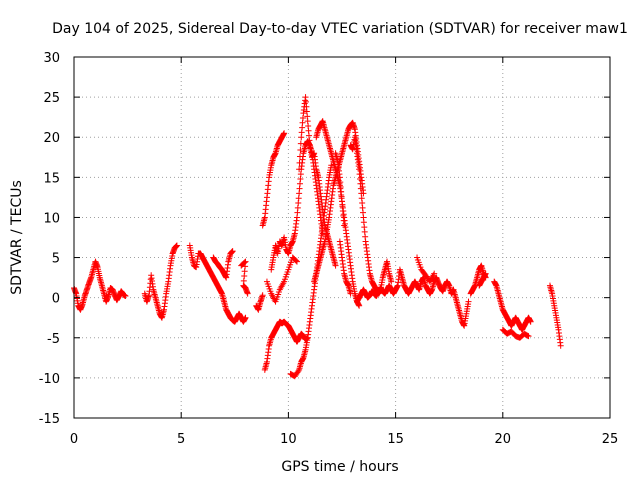  Describe the element at coordinates (56, 299) in the screenshot. I see `y-tick-label: 0` at that location.